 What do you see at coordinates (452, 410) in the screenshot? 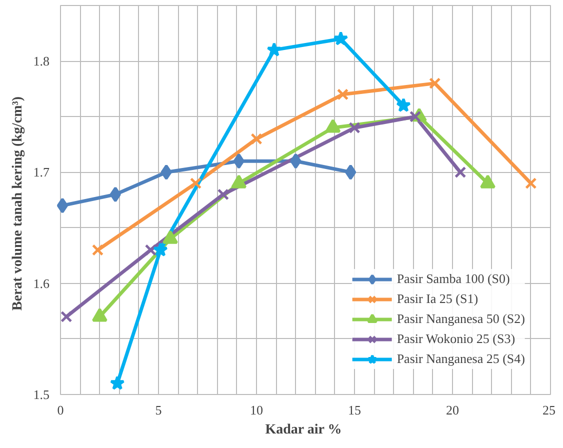
I see `x-tick-label: 20` at bounding box center [452, 410].